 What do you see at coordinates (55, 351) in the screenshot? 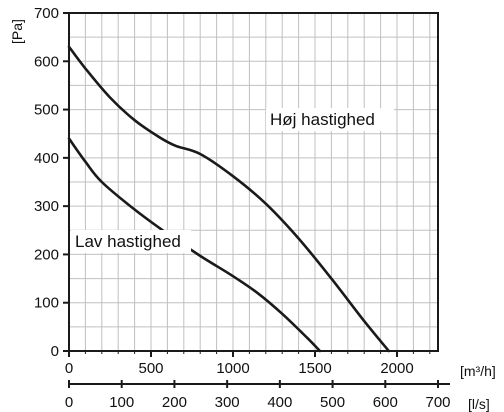
I see `y-tick-label: 0` at bounding box center [55, 351].